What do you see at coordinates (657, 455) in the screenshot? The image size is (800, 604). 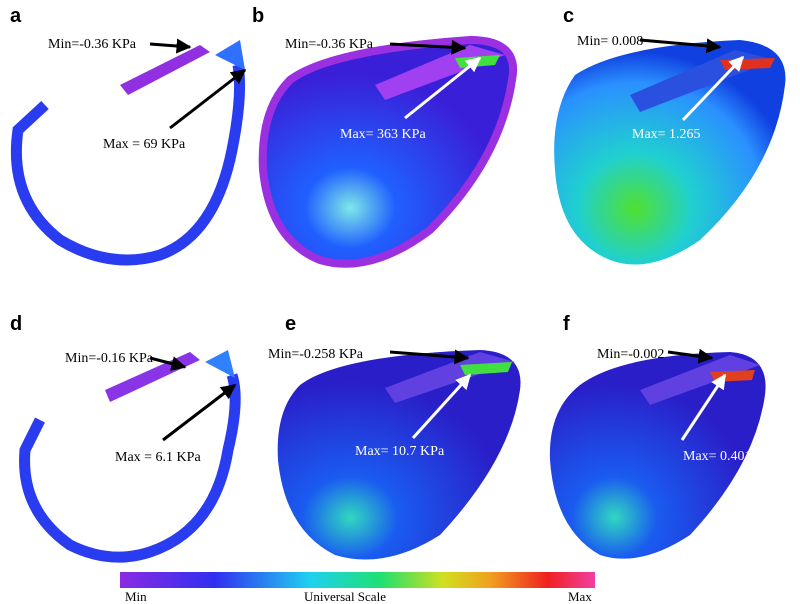 I see `heart-f` at bounding box center [657, 455].